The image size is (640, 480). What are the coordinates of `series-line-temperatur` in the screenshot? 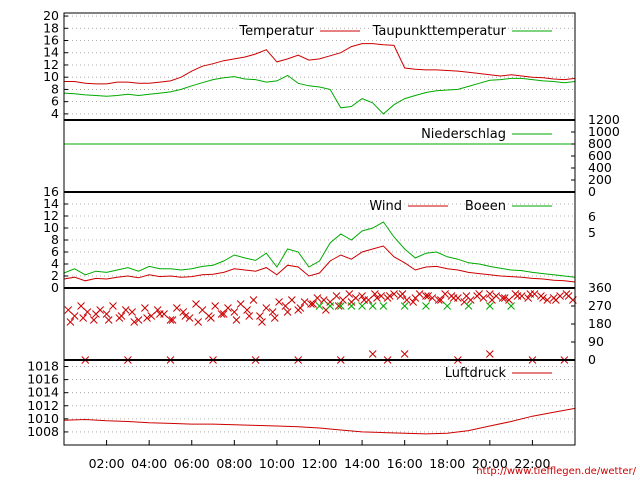 It's located at (319, 64).